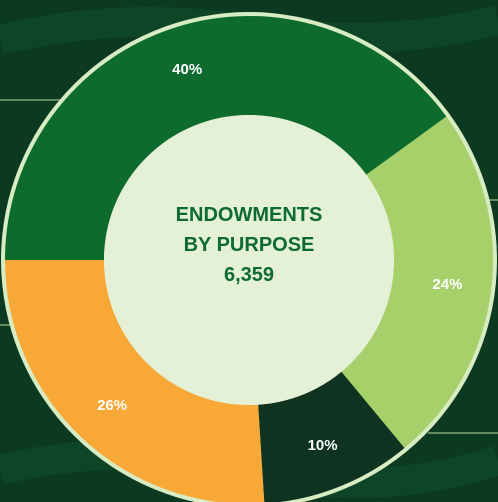  Describe the element at coordinates (331, 436) in the screenshot. I see `donut-segment` at that location.